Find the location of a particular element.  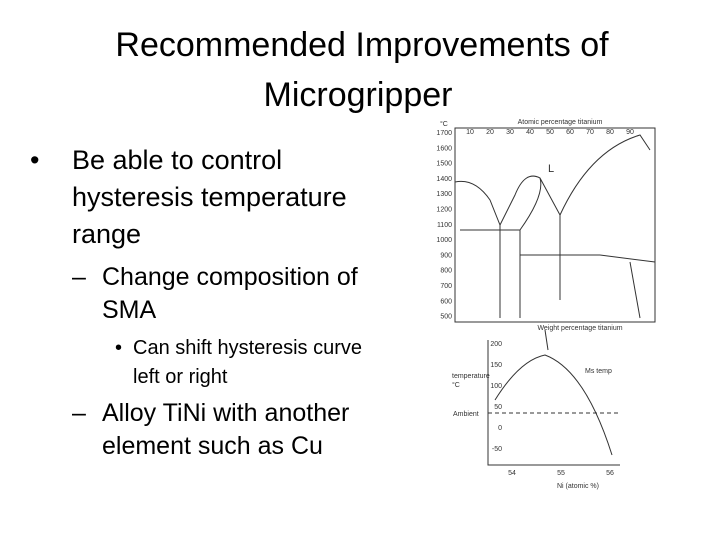

tick-label: 800 is located at coordinates (446, 271).